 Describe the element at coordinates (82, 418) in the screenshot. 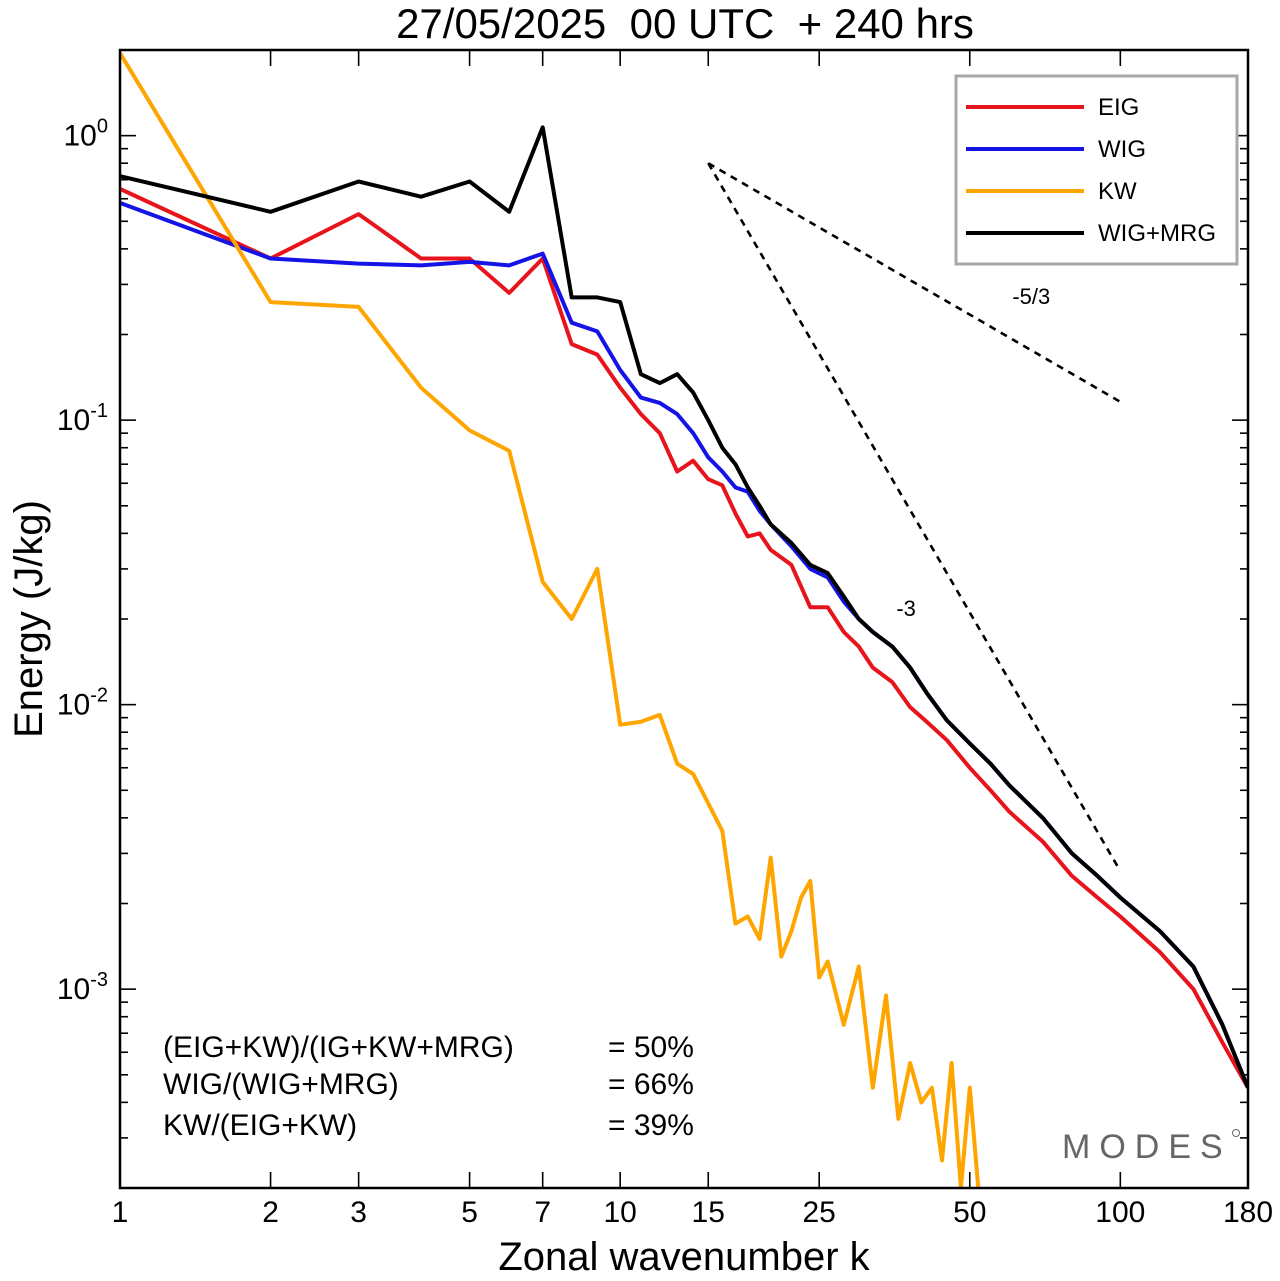

I see `y-tick-label: 10⁻¹` at that location.